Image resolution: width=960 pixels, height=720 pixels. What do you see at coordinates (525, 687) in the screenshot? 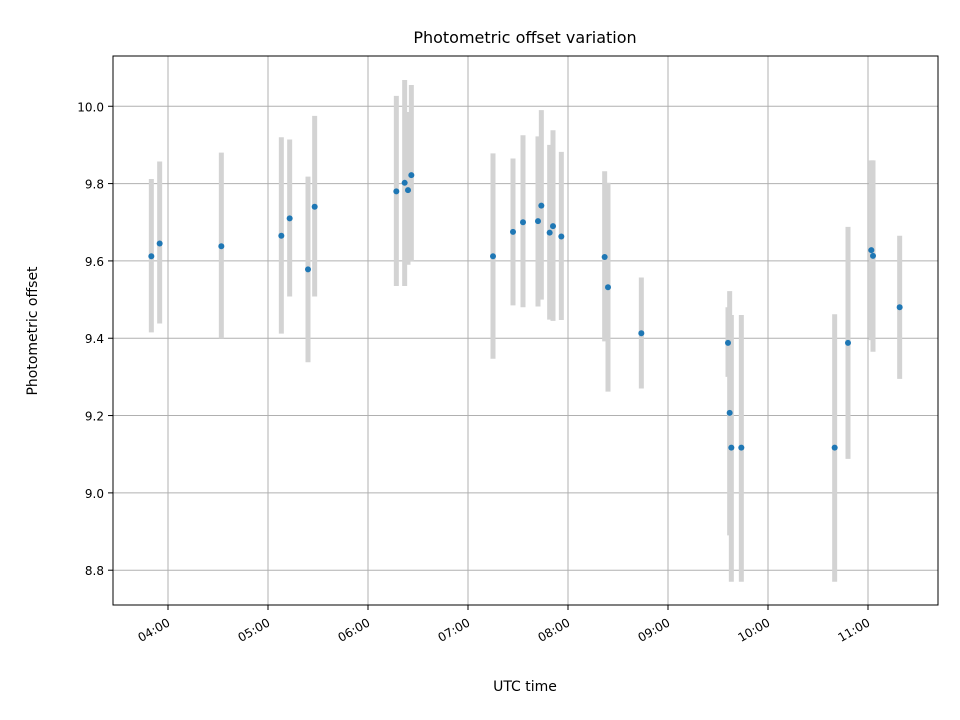
I see `x-axis-label: UTC time` at bounding box center [525, 687].